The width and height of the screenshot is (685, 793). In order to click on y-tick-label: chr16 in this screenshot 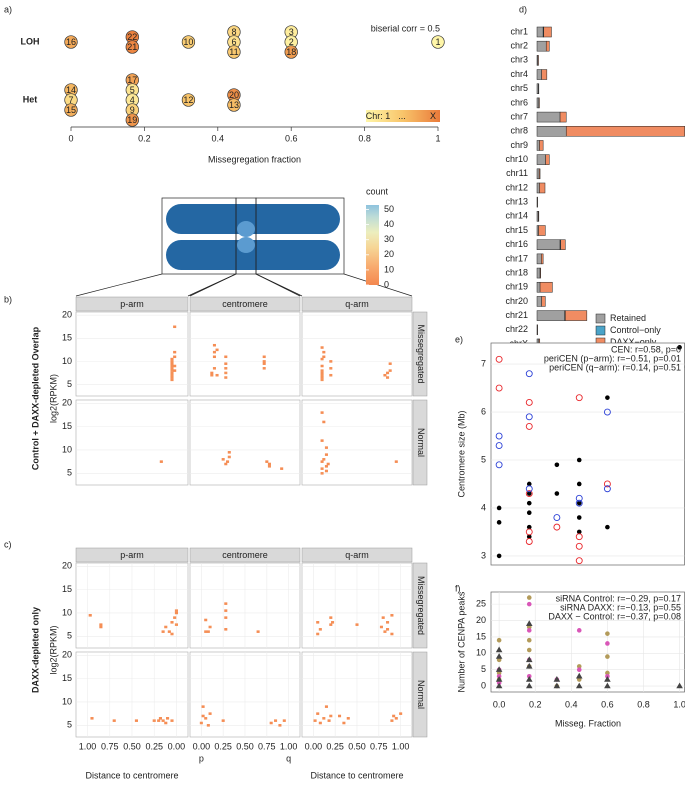, I will do `click(516, 244)`.